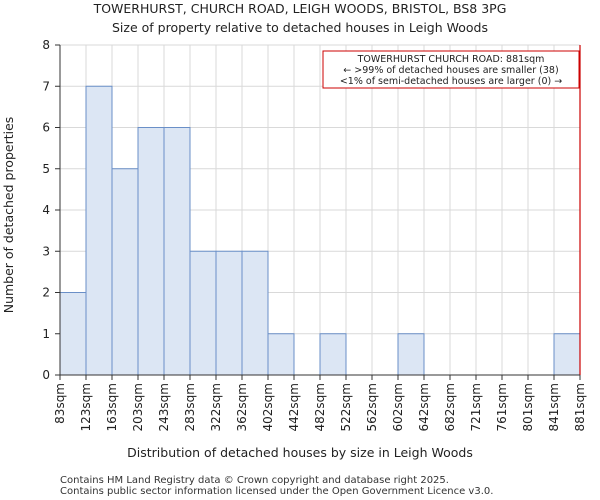 The height and width of the screenshot is (500, 600). Describe the element at coordinates (255, 313) in the screenshot. I see `bar-362sqm` at that location.